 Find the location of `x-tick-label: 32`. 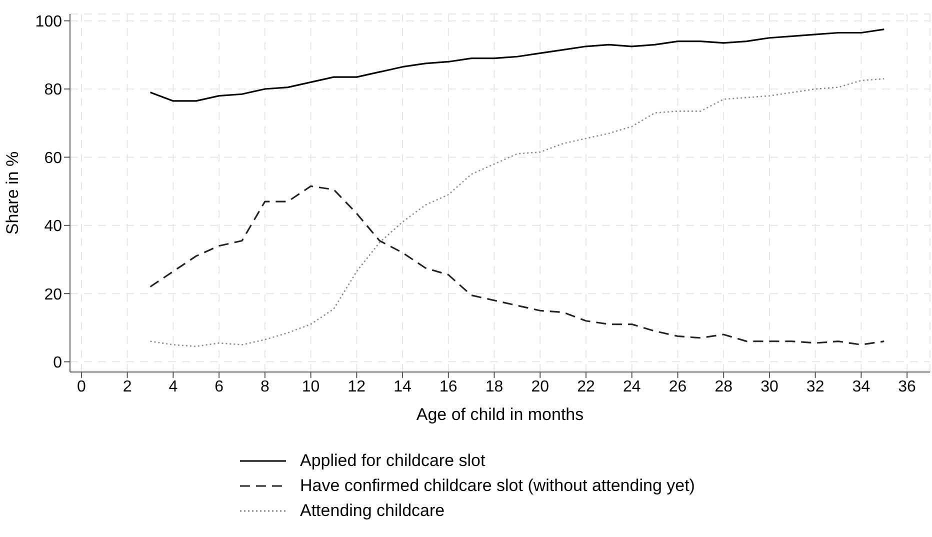

x-tick-label: 32 is located at coordinates (815, 387).